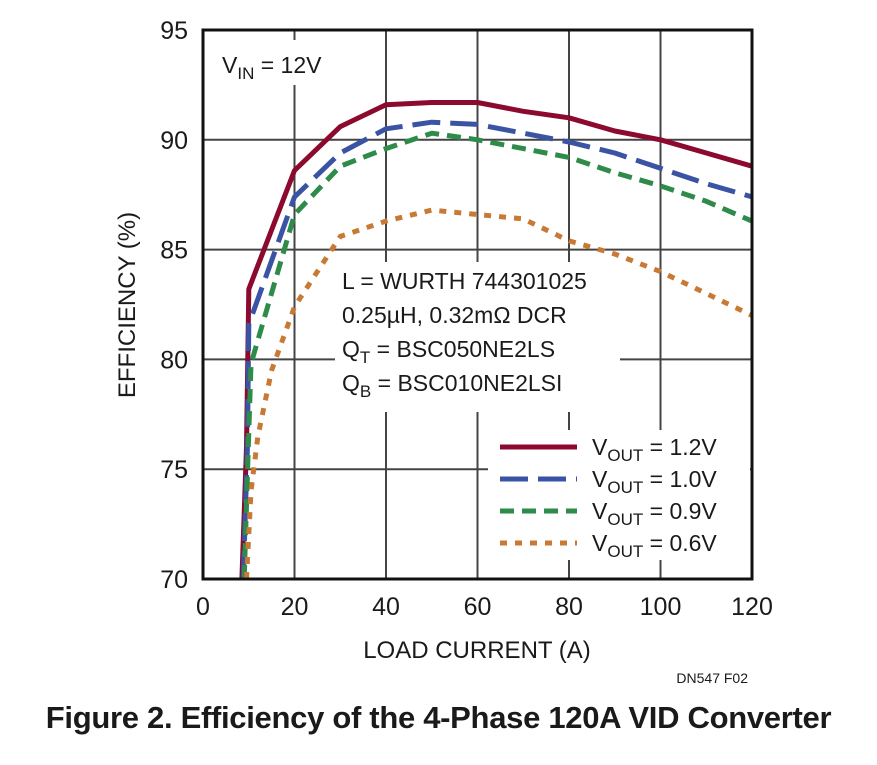  What do you see at coordinates (654, 513) in the screenshot?
I see `legend-label: VOUT = 0.9V` at bounding box center [654, 513].